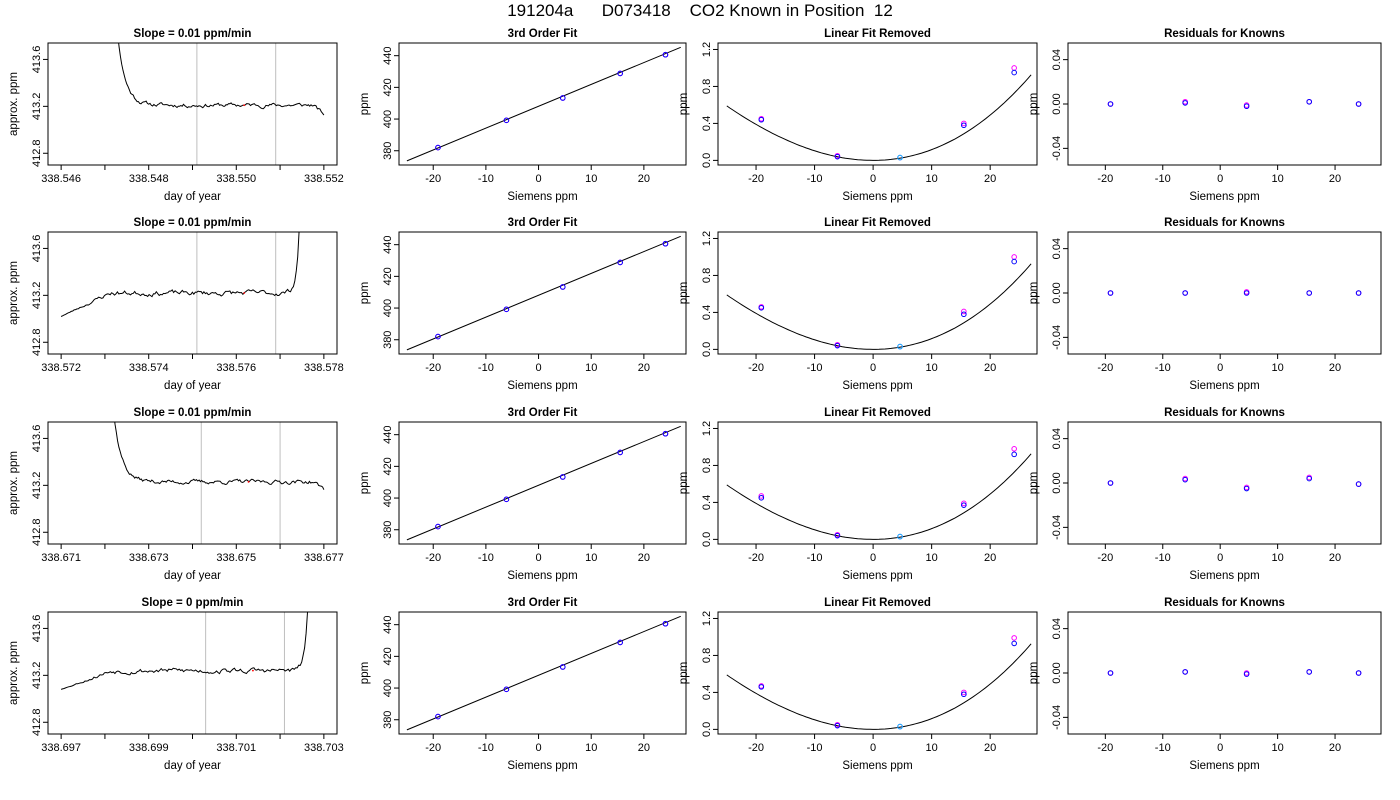 The image size is (1400, 800). I want to click on y-tick-label: 0.0, so click(707, 349).